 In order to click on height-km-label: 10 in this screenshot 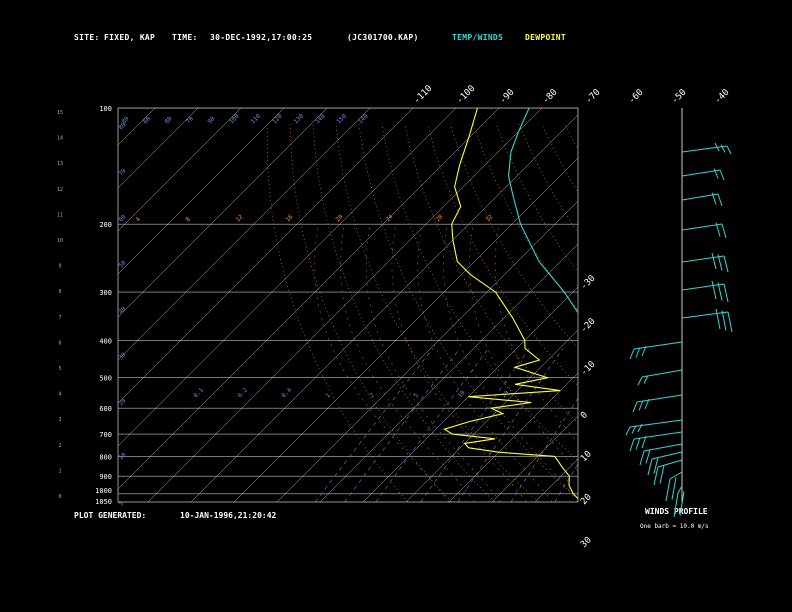, I will do `click(60, 241)`.